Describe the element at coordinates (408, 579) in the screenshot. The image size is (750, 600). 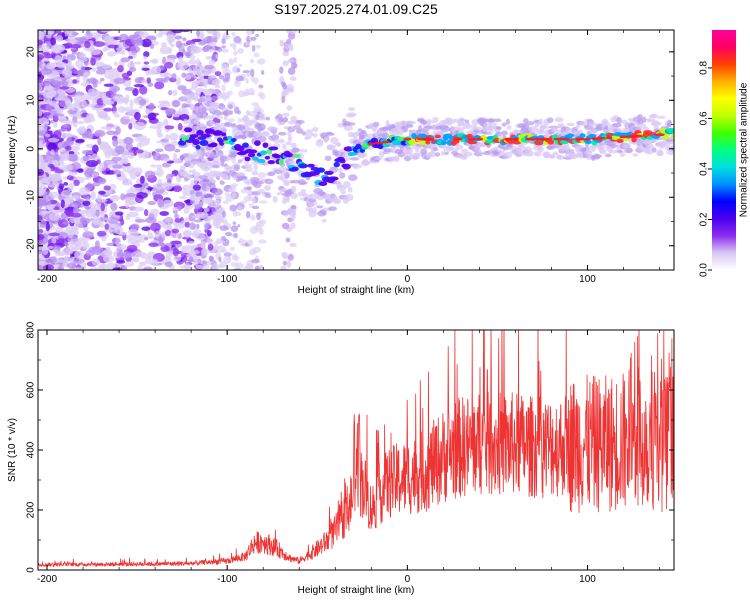
I see `snr-x-tick-label: 0` at that location.